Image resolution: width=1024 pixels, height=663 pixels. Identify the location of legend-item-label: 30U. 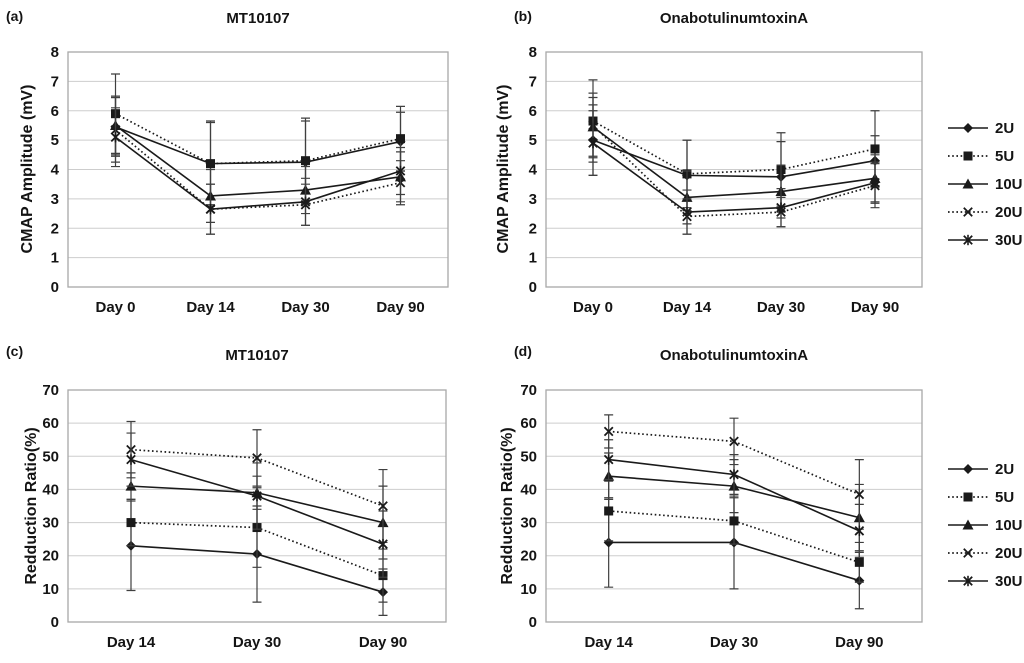
(1009, 240).